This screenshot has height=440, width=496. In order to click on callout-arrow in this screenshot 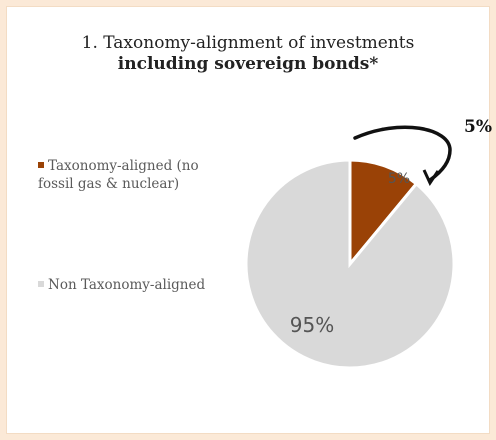, I will do `click(402, 153)`.